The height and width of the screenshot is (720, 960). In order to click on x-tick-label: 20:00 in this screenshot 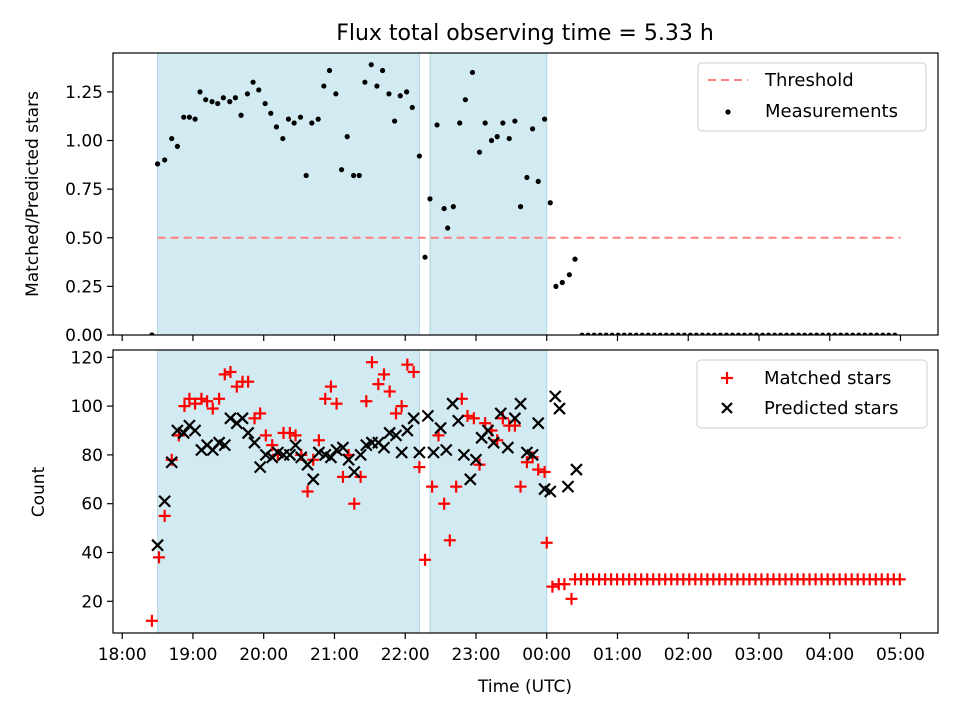, I will do `click(263, 655)`.